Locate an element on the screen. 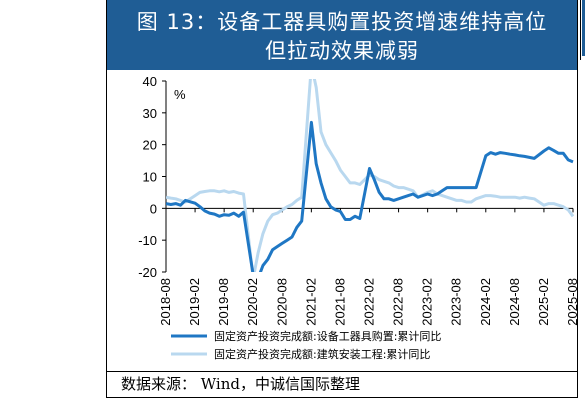 This screenshot has height=405, width=585. legend-label: 固定资产投资完成额:建筑安装工程:累计同比 is located at coordinates (322, 354).